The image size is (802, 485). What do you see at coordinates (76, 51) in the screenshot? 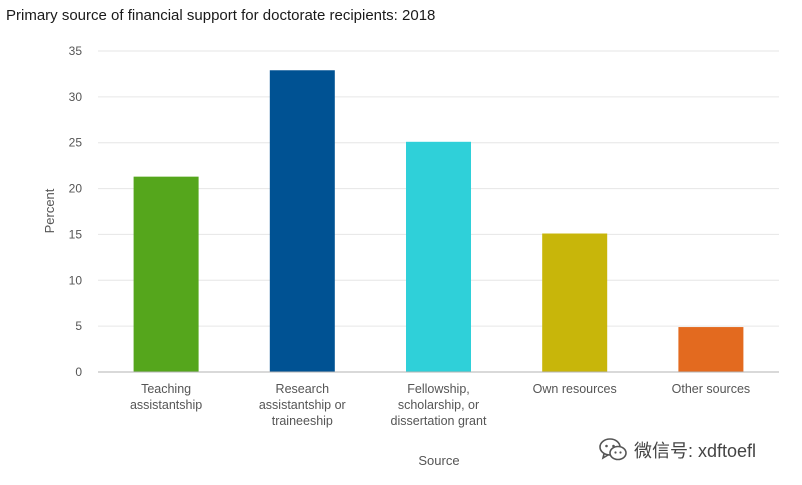
I see `y-tick-label: 35` at bounding box center [76, 51].